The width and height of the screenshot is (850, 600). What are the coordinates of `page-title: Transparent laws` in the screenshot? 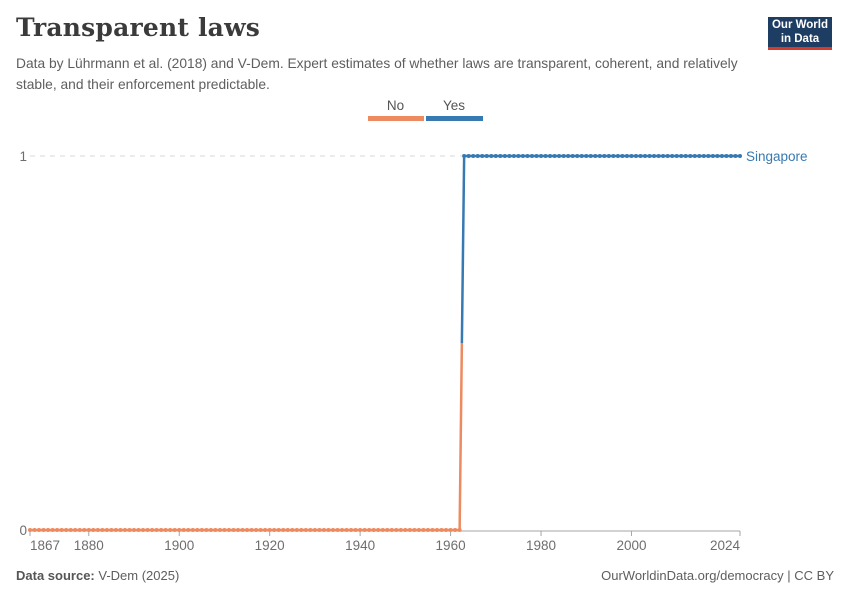 It's located at (138, 27).